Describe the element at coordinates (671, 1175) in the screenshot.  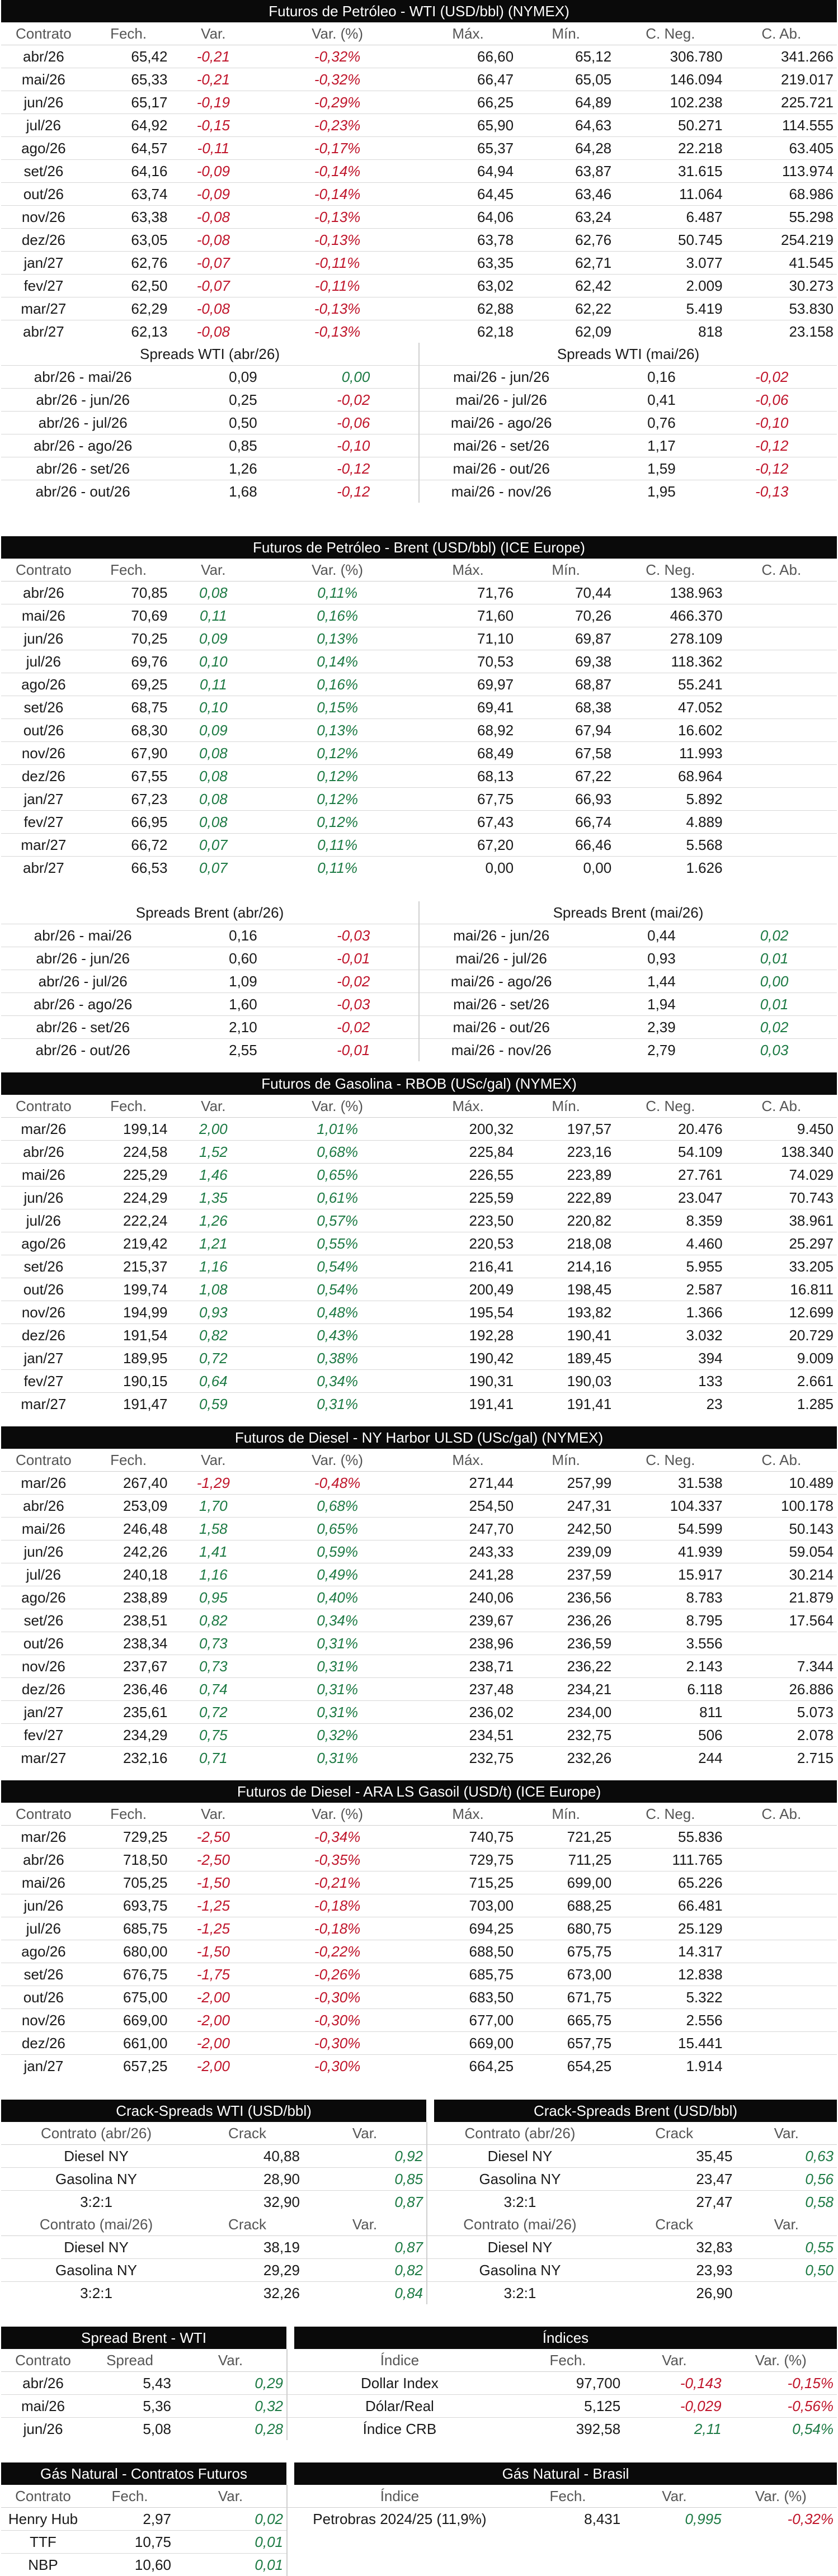
I see `rbob-cell: 27.761` at that location.